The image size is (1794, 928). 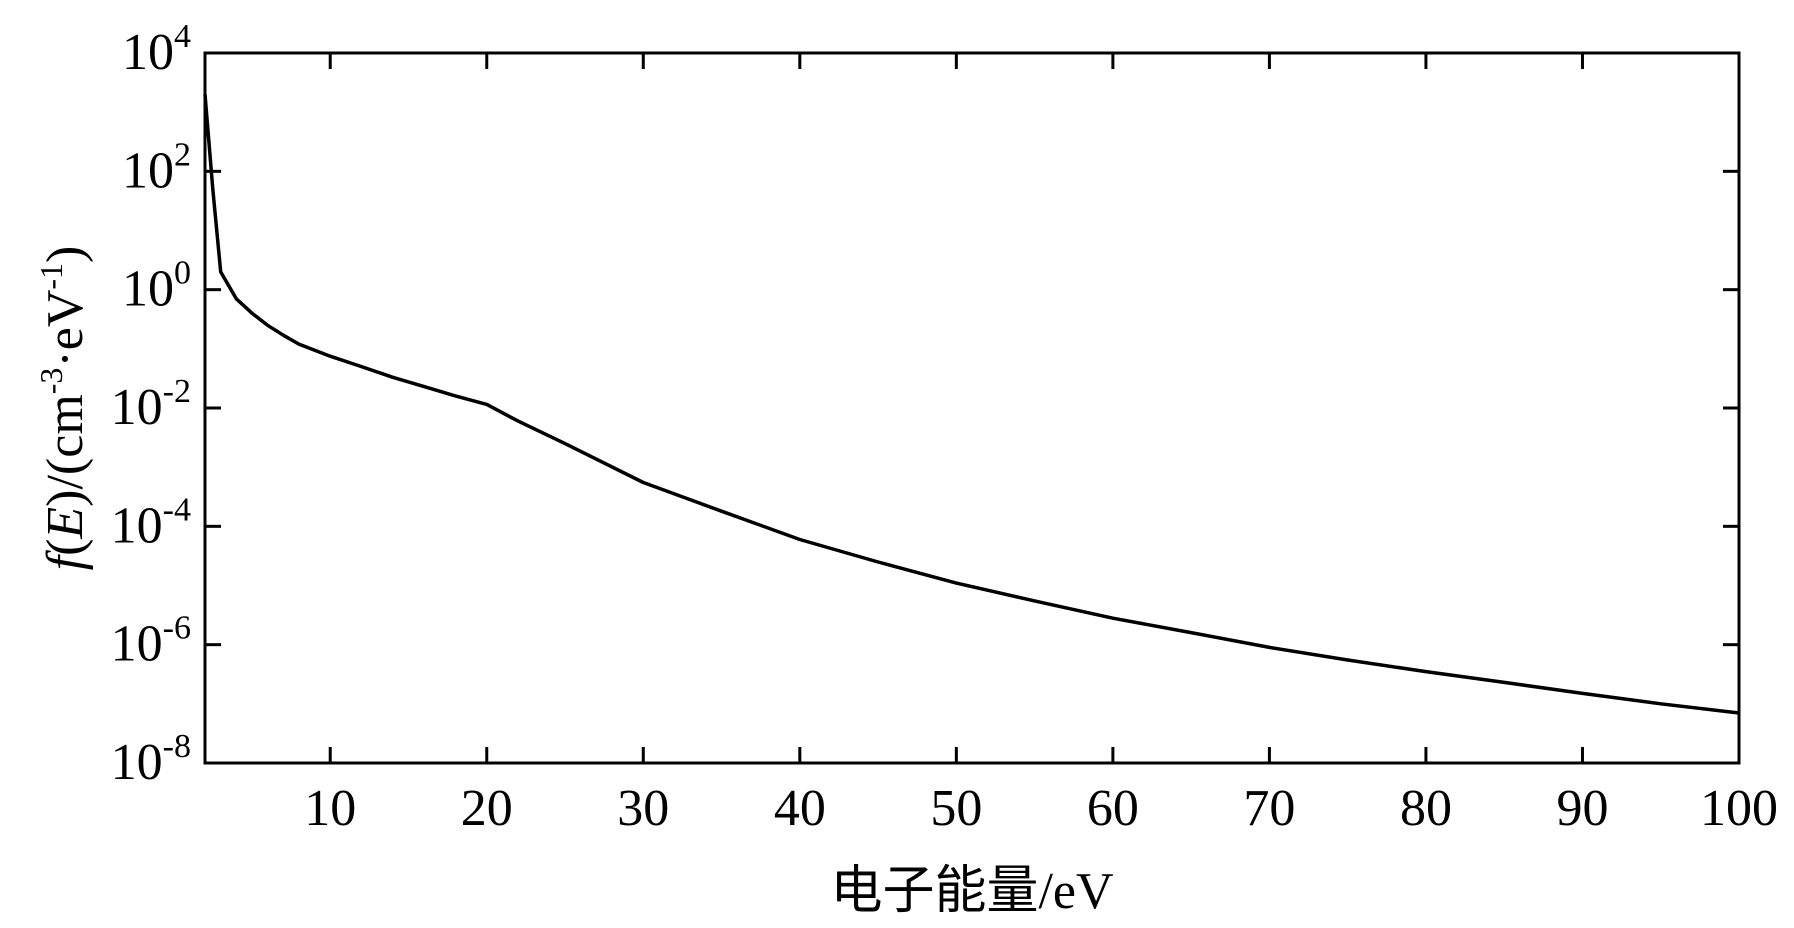 What do you see at coordinates (643, 808) in the screenshot?
I see `x-tick-label: 30` at bounding box center [643, 808].